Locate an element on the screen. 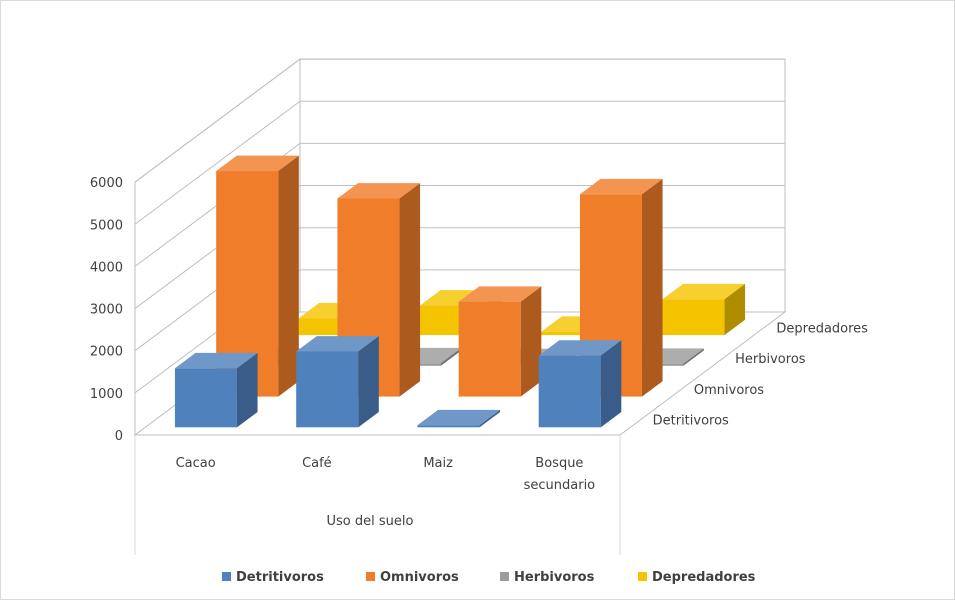 The width and height of the screenshot is (955, 605). legend-item: Depredadores is located at coordinates (697, 577).